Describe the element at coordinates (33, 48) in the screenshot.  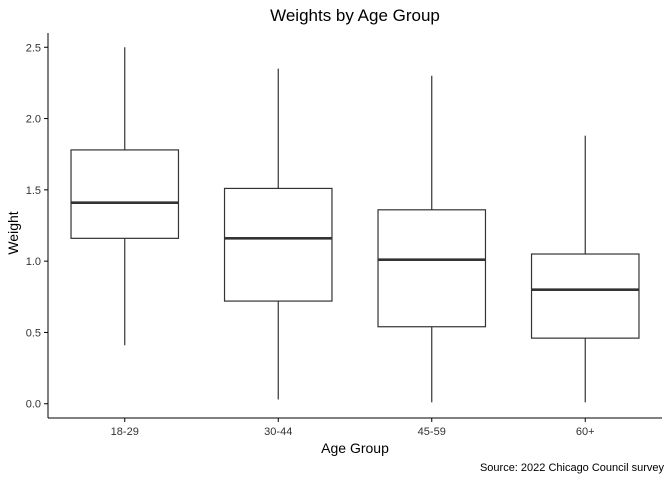
I see `y-tick-label: 2.5` at that location.